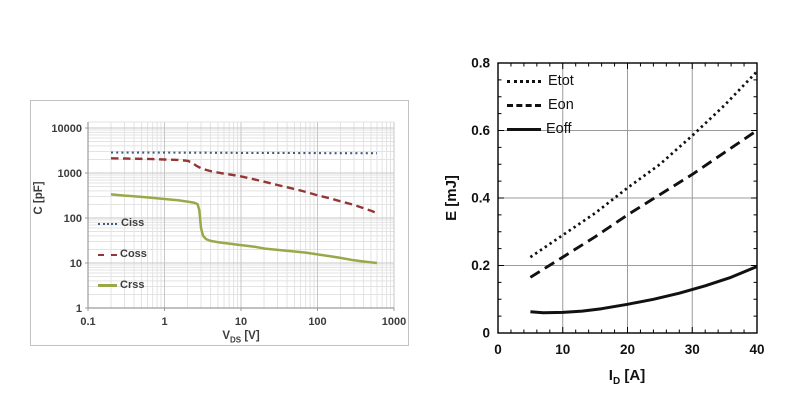 The image size is (800, 414). Describe the element at coordinates (107, 223) in the screenshot. I see `ciss-line-sample` at that location.